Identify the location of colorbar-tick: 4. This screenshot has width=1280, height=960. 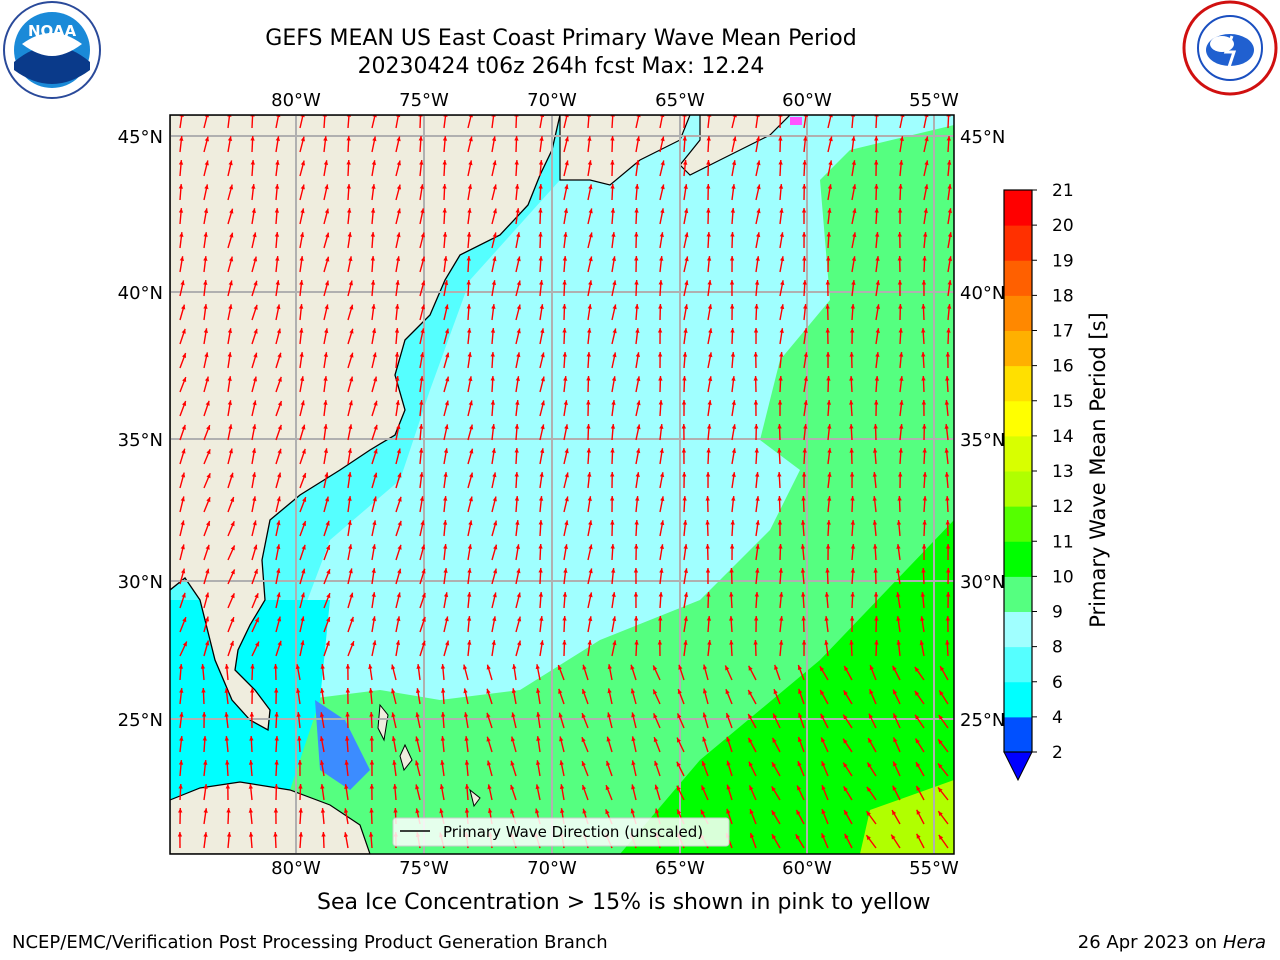
(1057, 718).